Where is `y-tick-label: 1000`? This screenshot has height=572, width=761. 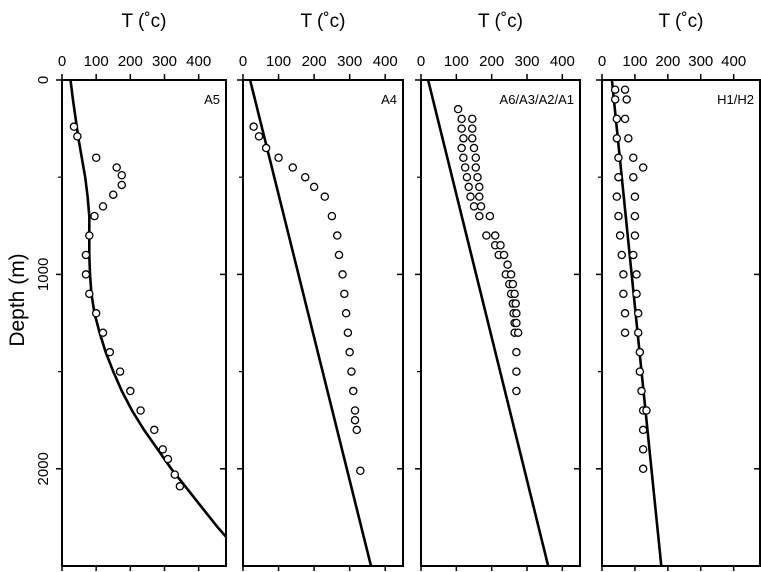 y-tick-label: 1000 is located at coordinates (43, 274).